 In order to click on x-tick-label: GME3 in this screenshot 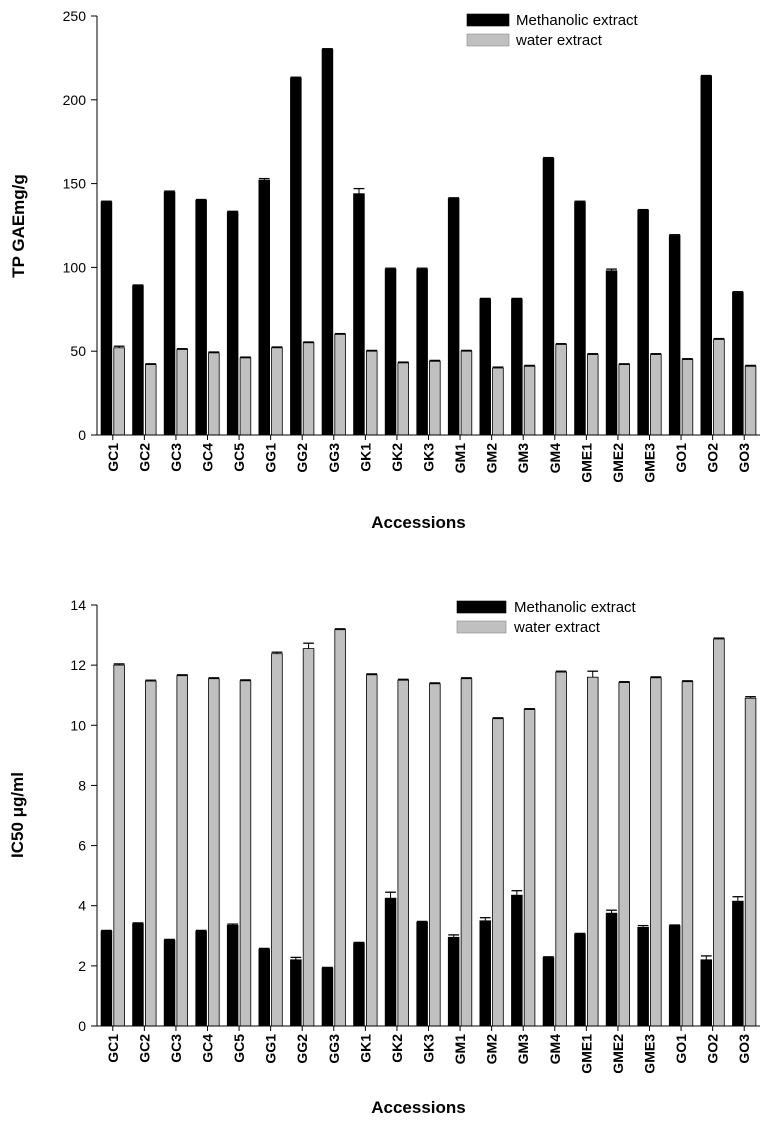, I will do `click(650, 1054)`.